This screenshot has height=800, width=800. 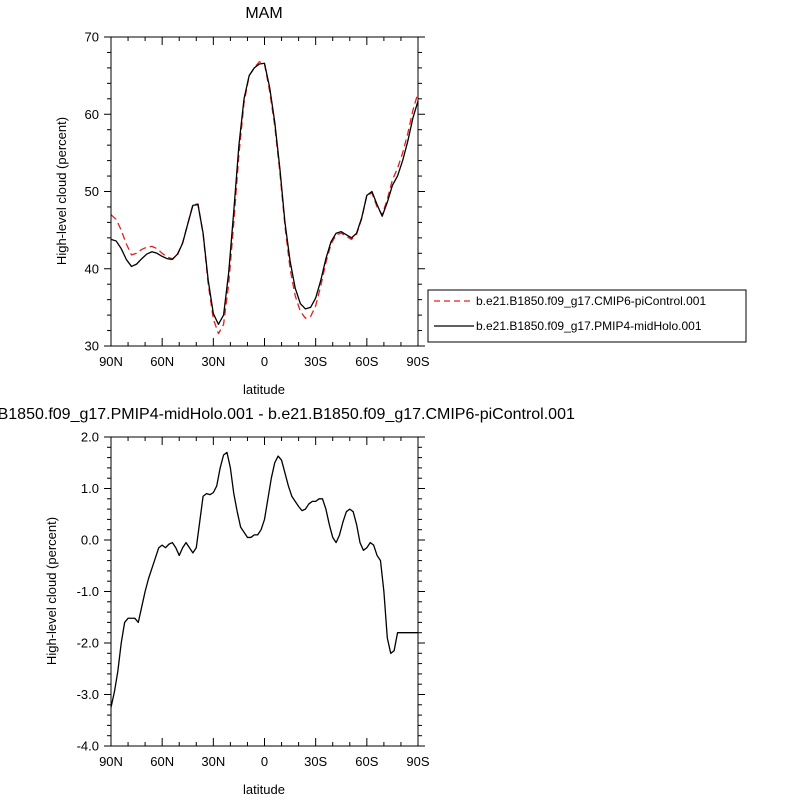 What do you see at coordinates (111, 761) in the screenshot?
I see `bottom-x-tick-label: 90N` at bounding box center [111, 761].